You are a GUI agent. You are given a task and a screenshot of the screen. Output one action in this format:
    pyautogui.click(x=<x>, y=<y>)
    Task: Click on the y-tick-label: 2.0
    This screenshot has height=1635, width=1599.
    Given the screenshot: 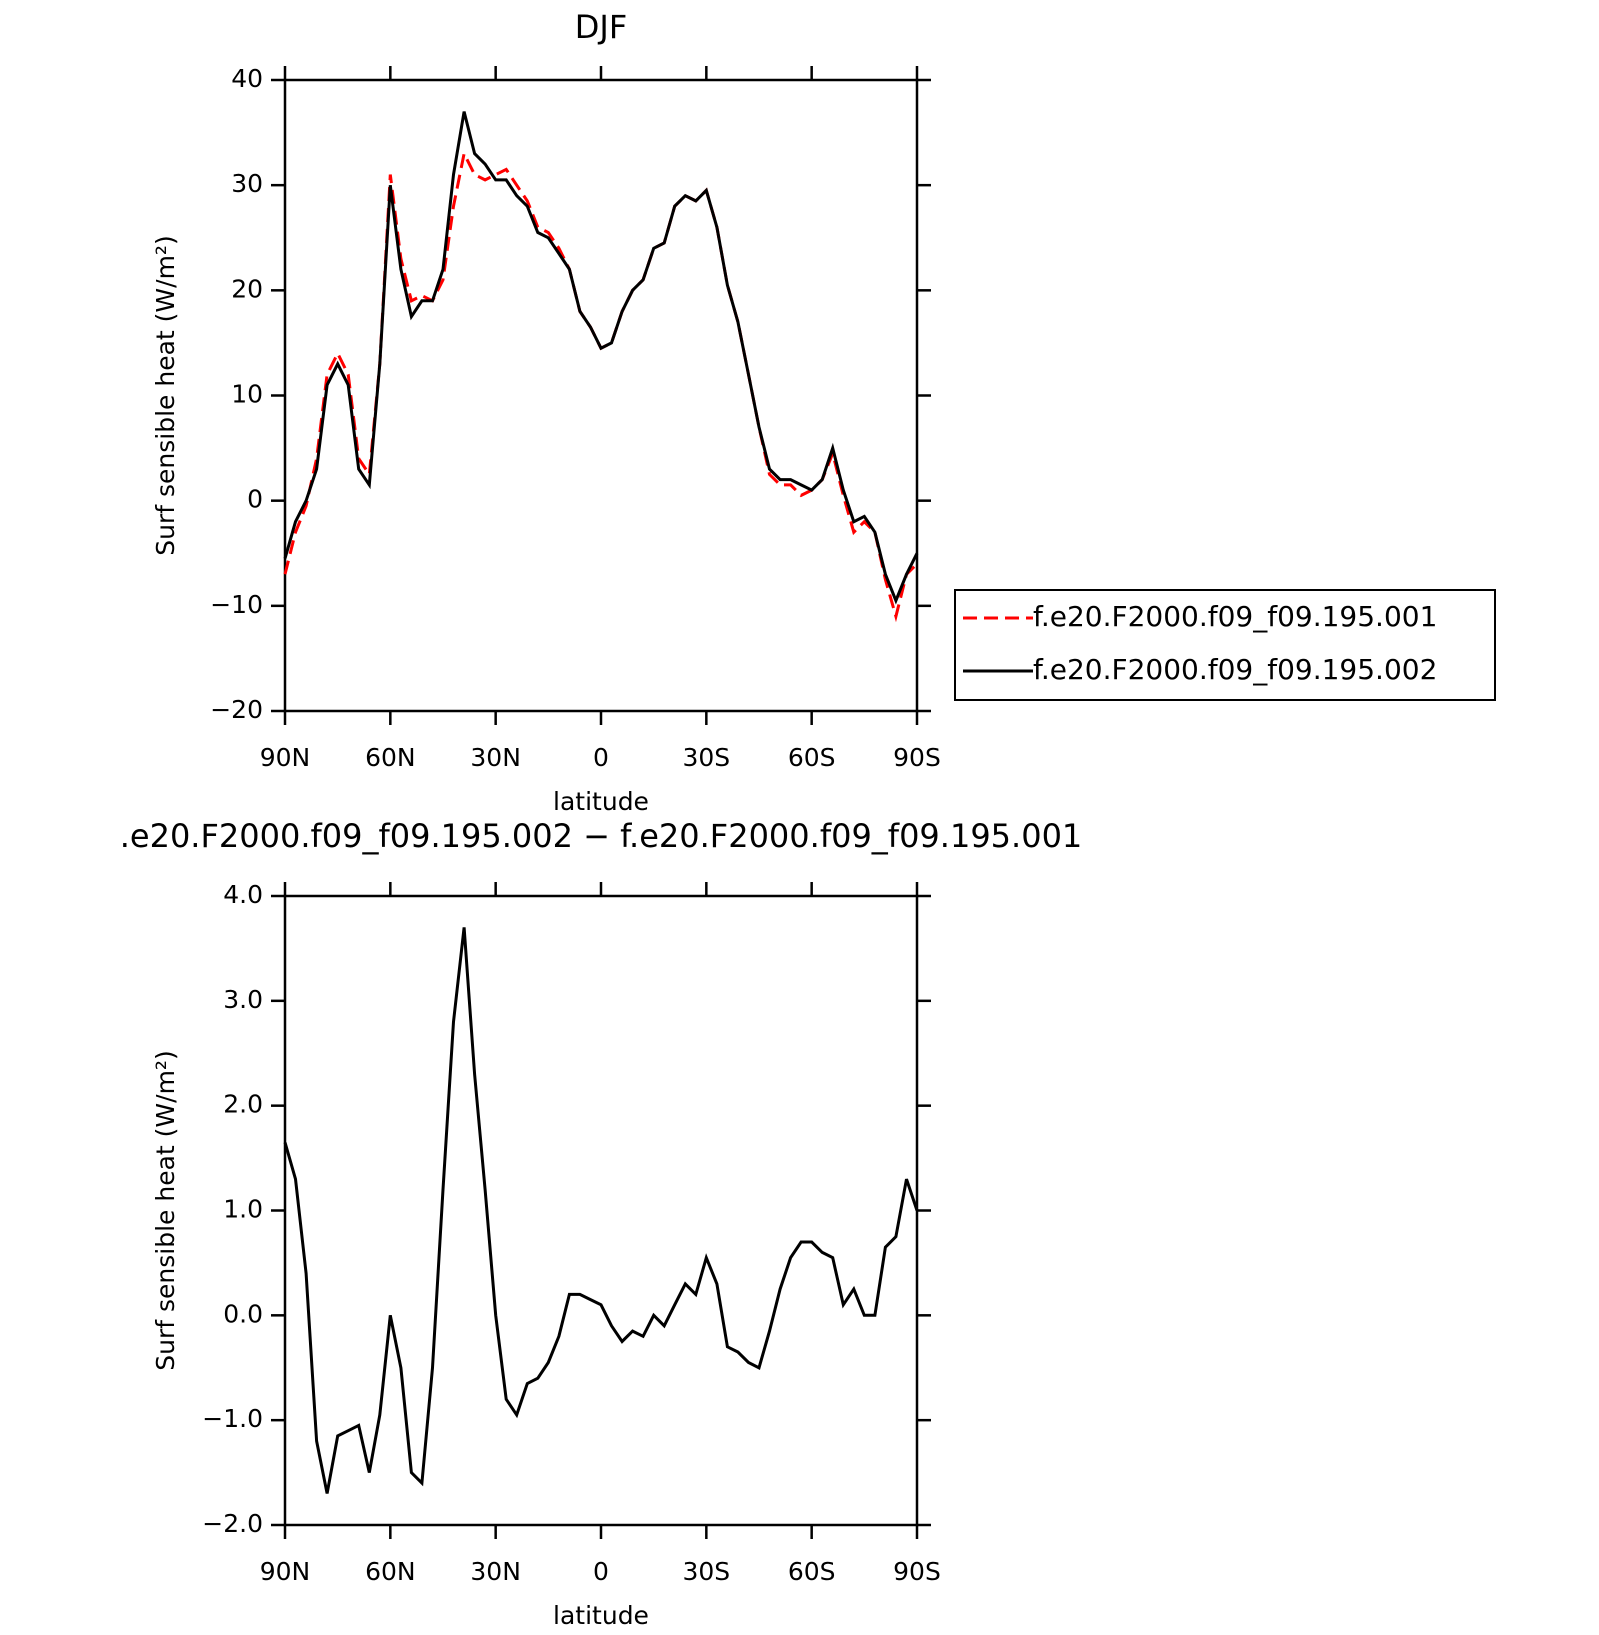 What is the action you would take?
    pyautogui.click(x=243, y=1104)
    